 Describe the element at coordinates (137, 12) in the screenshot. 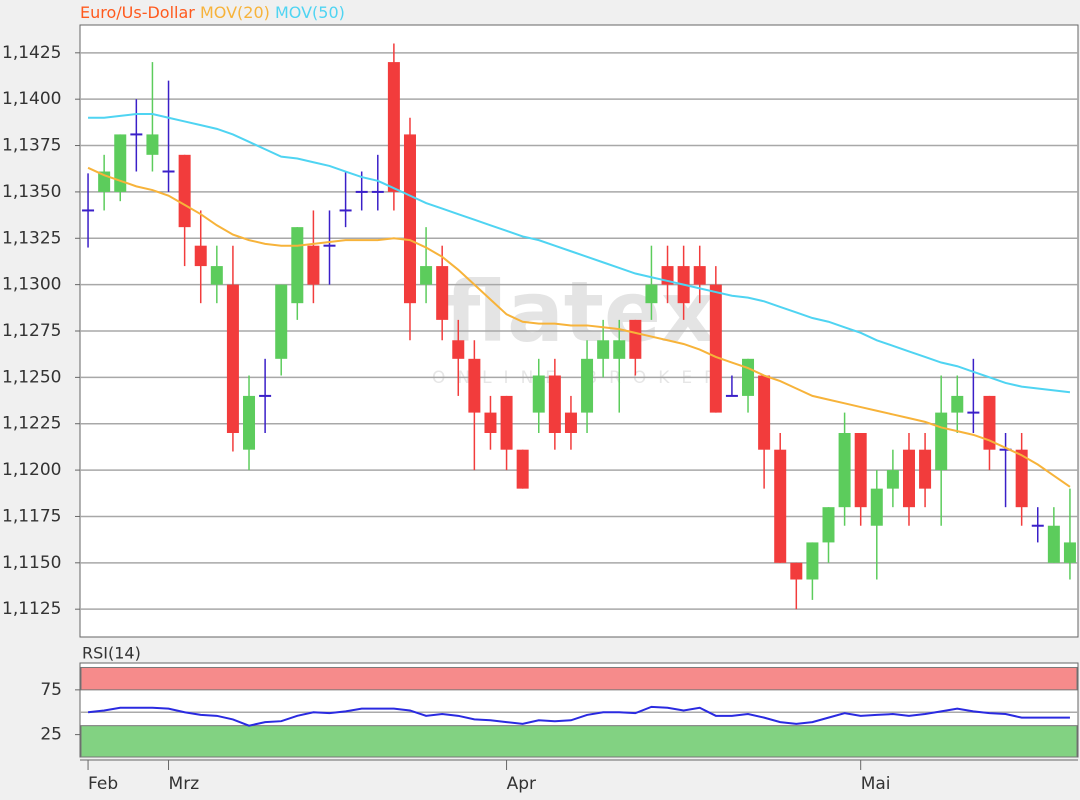

I see `legend-entry: Euro/Us-Dollar` at that location.